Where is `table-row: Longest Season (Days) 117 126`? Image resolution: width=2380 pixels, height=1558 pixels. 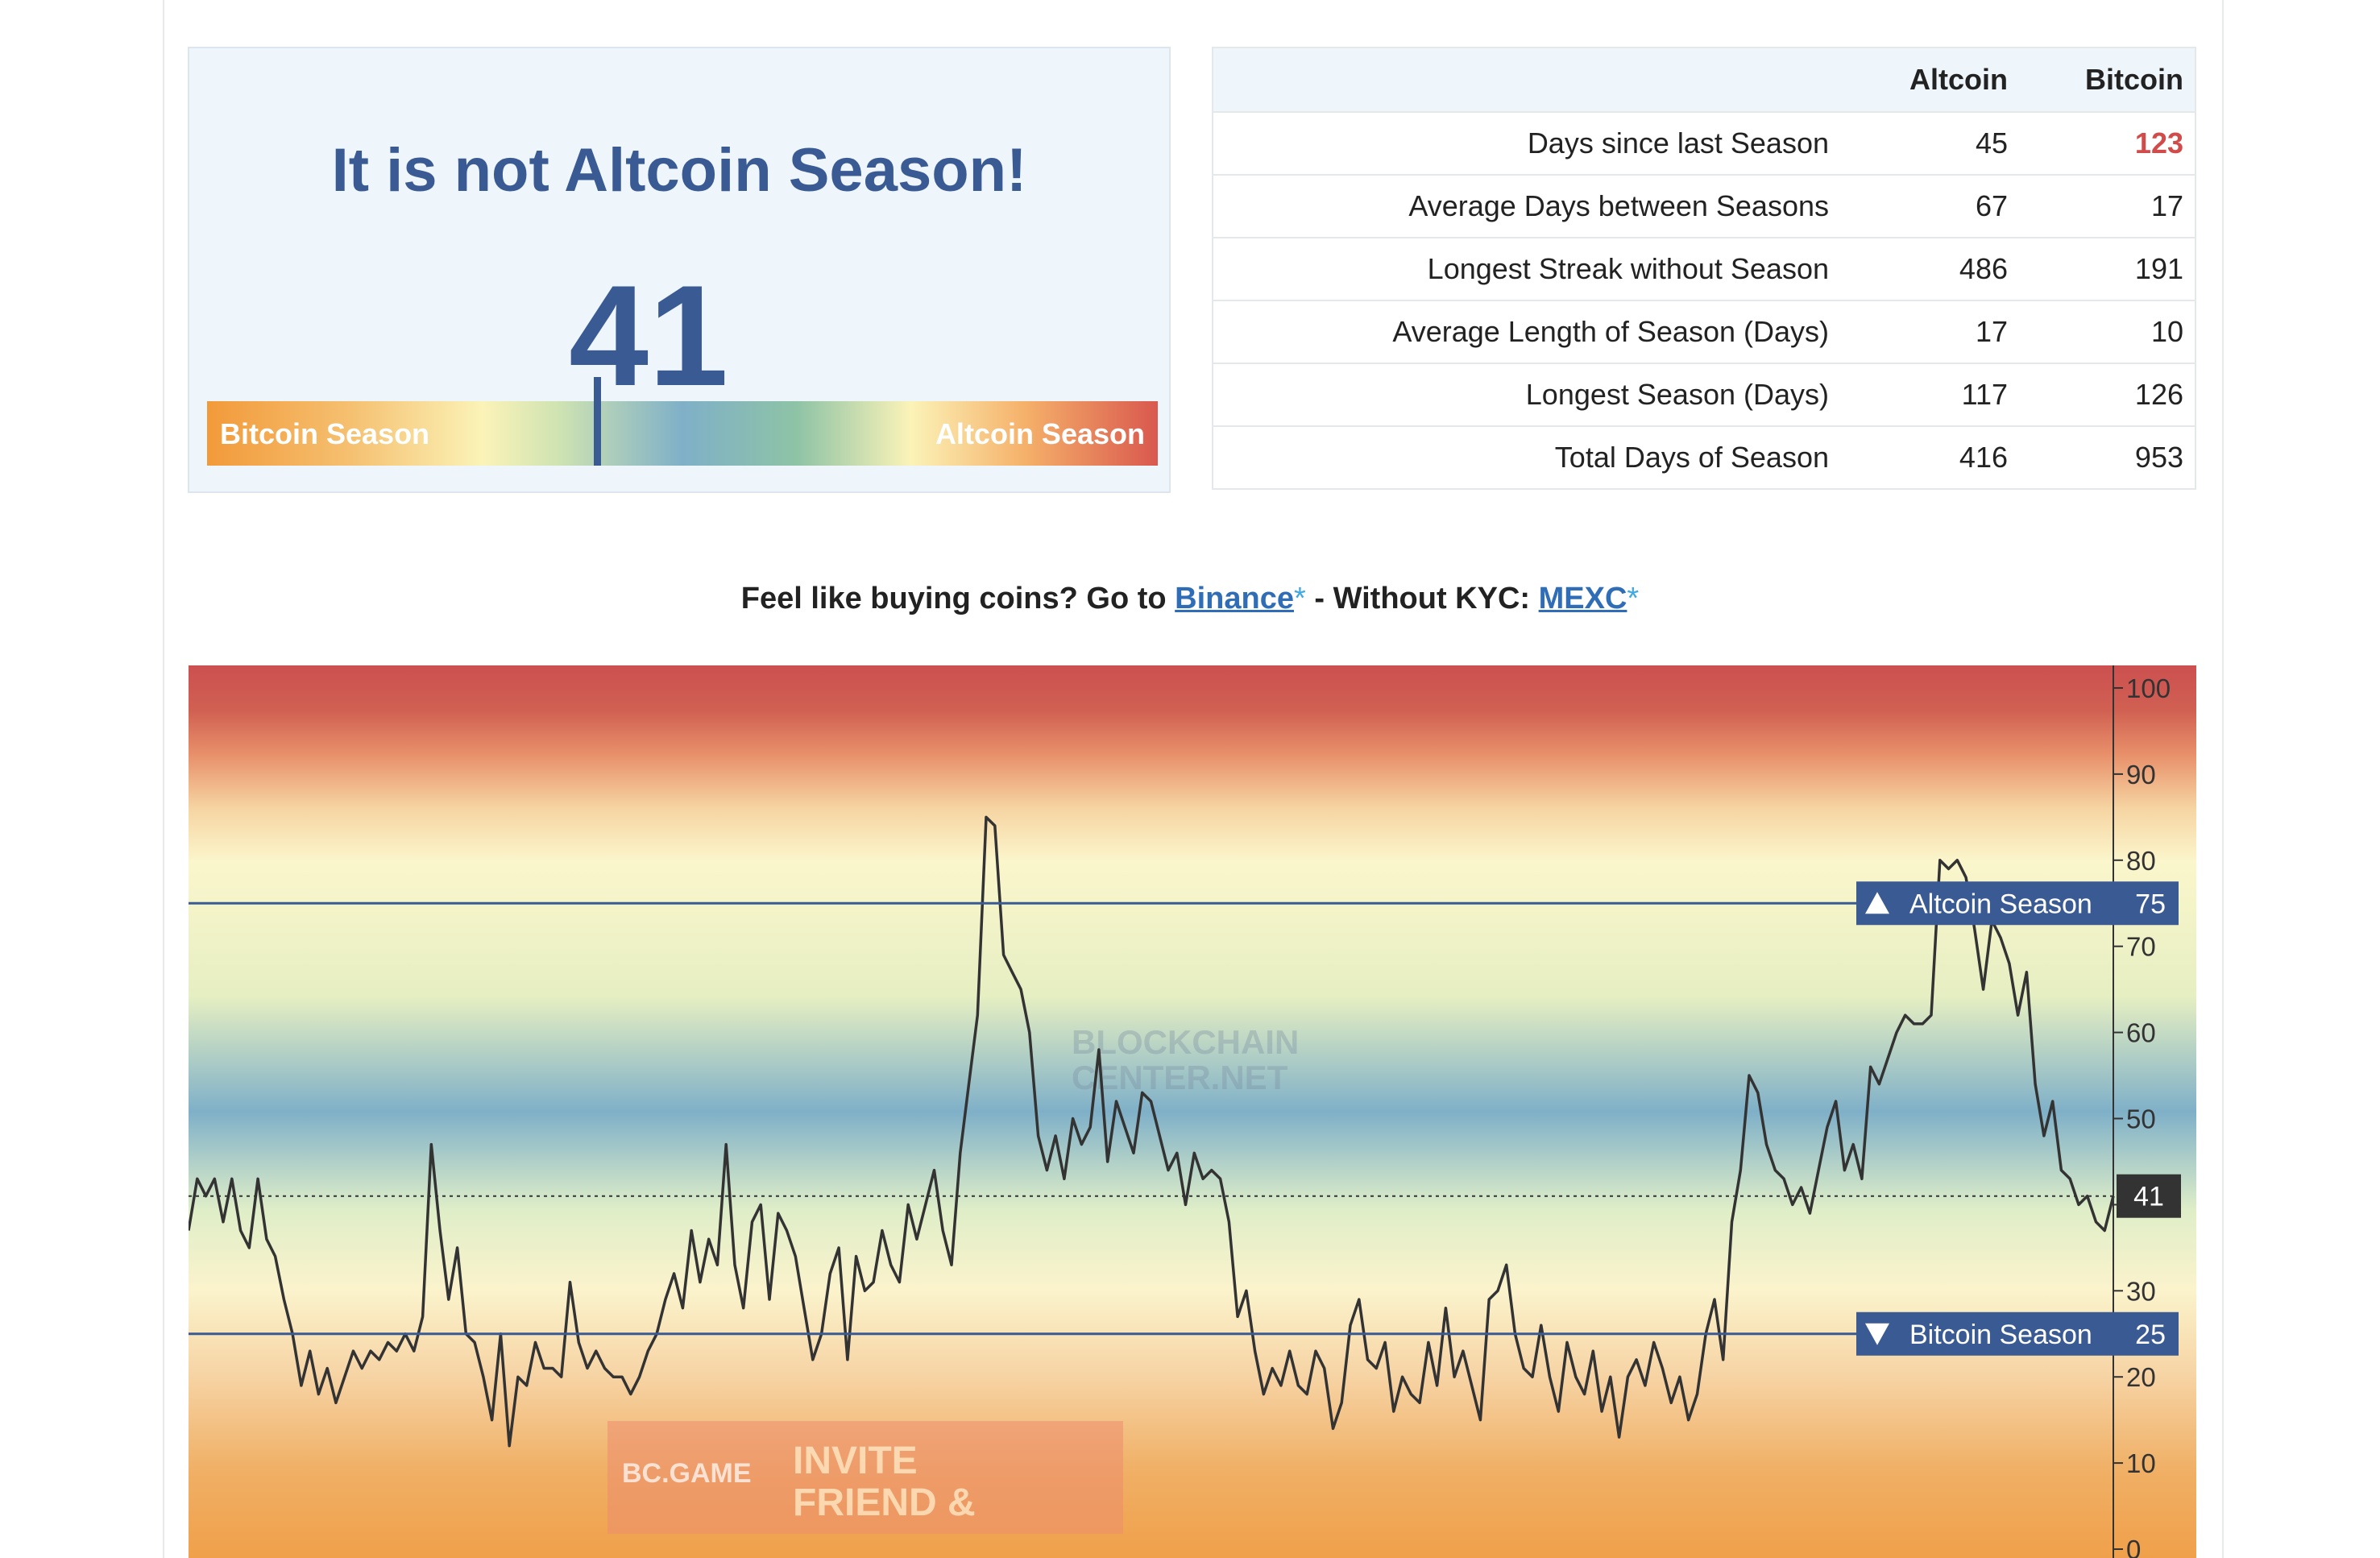
table-row: Longest Season (Days) 117 126 is located at coordinates (1704, 395).